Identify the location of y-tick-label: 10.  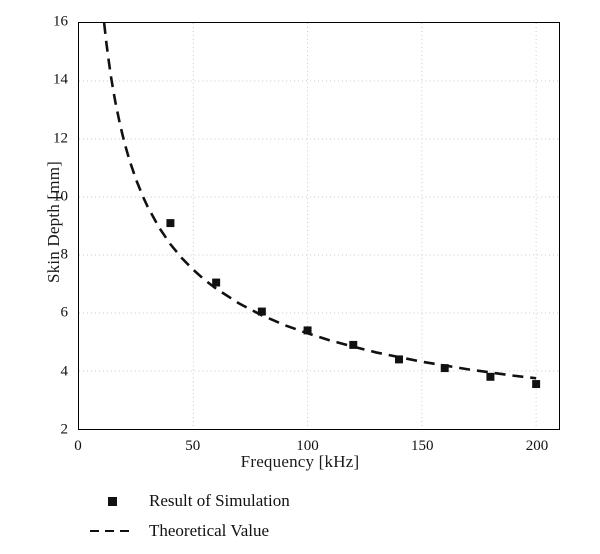
(60, 196).